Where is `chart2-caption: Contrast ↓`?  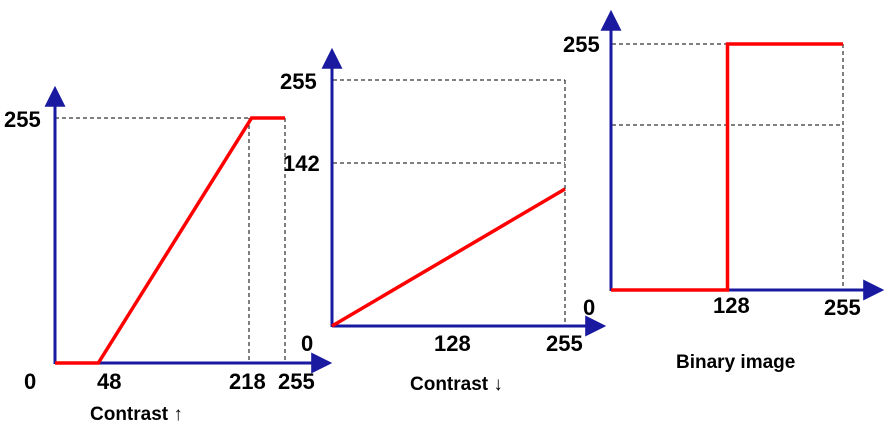 chart2-caption: Contrast ↓ is located at coordinates (456, 384).